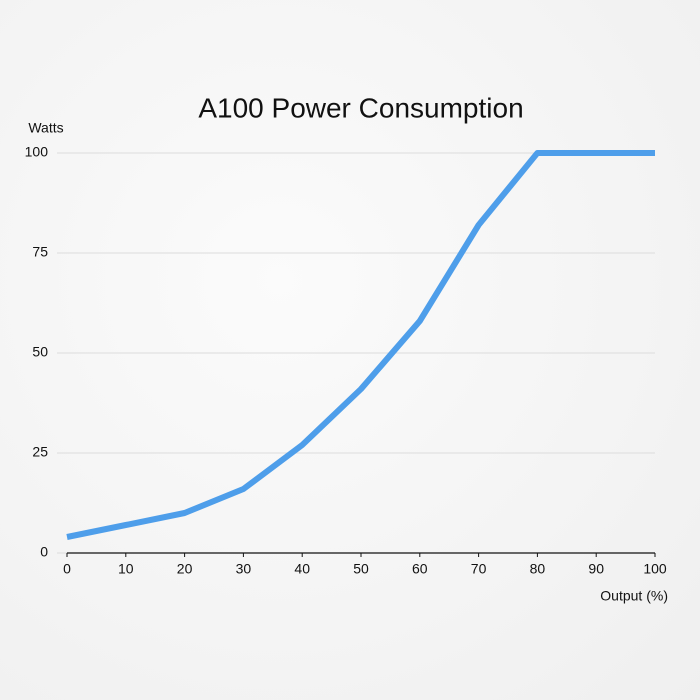 This screenshot has height=700, width=700. I want to click on x-tick-label: 90, so click(596, 569).